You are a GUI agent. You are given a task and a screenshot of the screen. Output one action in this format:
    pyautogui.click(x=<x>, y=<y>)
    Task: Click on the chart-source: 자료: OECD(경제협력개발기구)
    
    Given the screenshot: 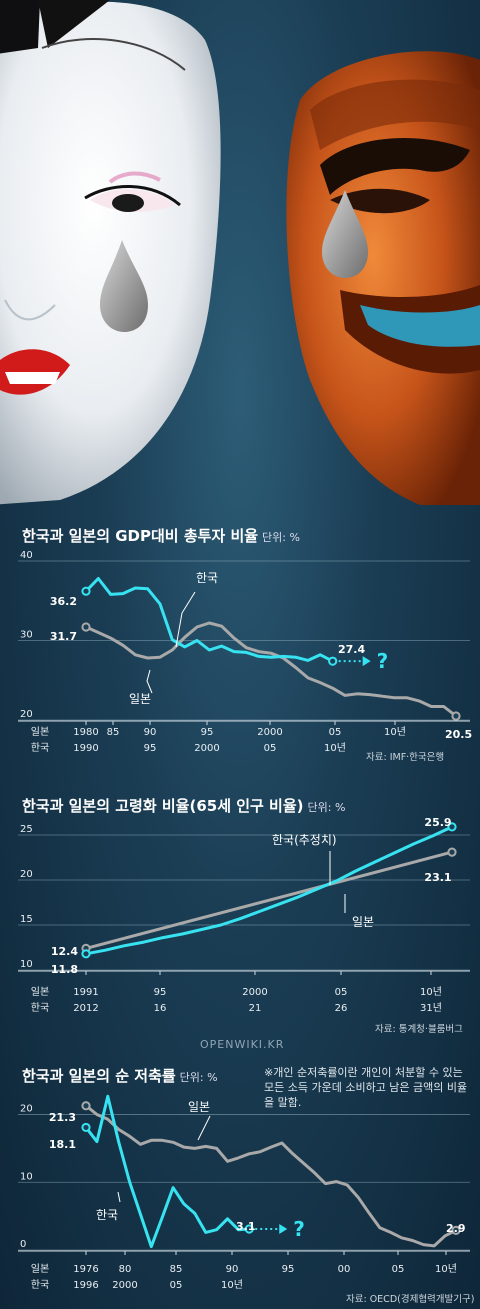 What is the action you would take?
    pyautogui.click(x=410, y=1299)
    